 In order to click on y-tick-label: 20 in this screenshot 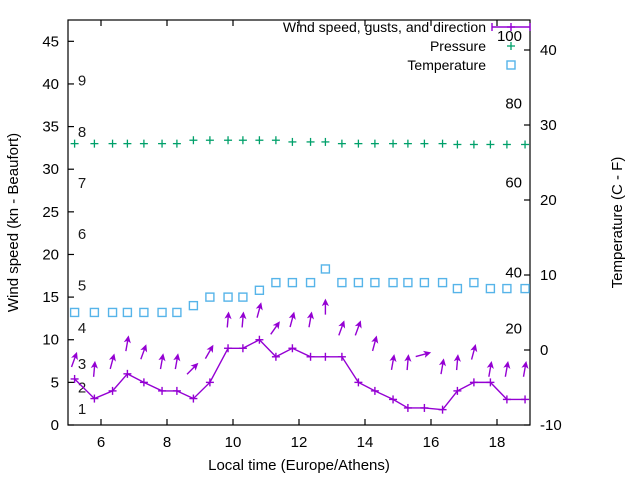, I will do `click(50, 254)`.